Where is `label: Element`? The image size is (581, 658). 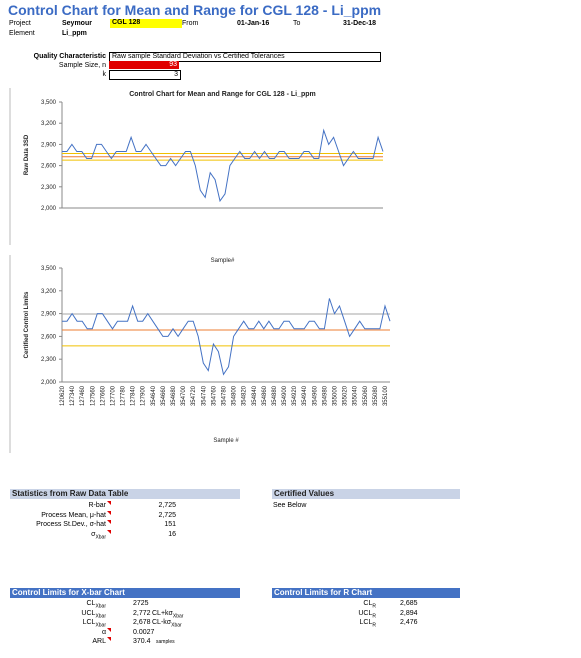 label: Element is located at coordinates (22, 33).